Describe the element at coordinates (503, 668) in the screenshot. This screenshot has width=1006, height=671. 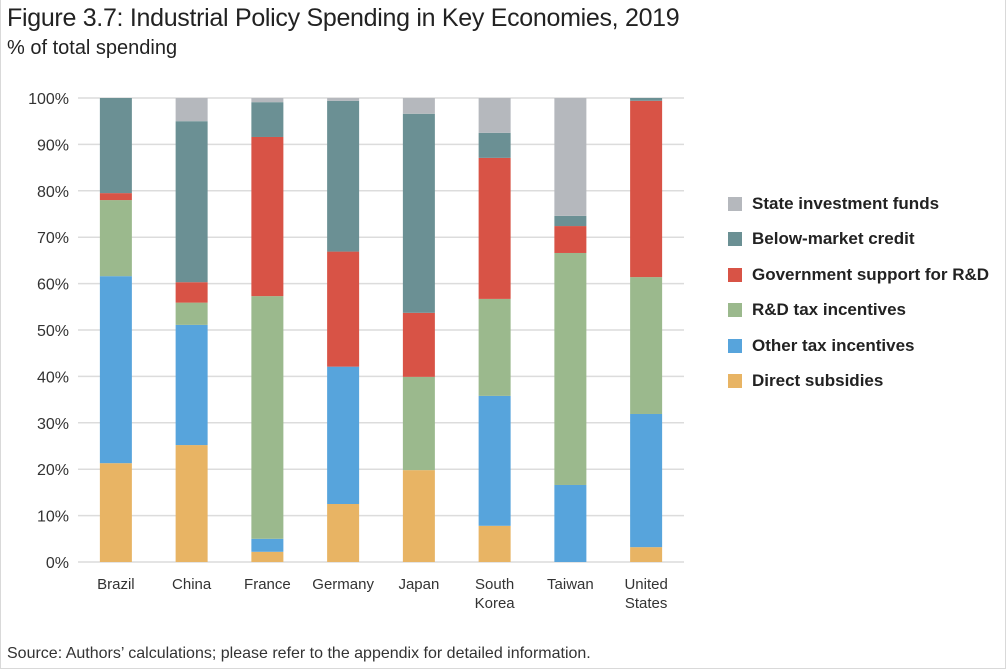
I see `bottom-divider` at that location.